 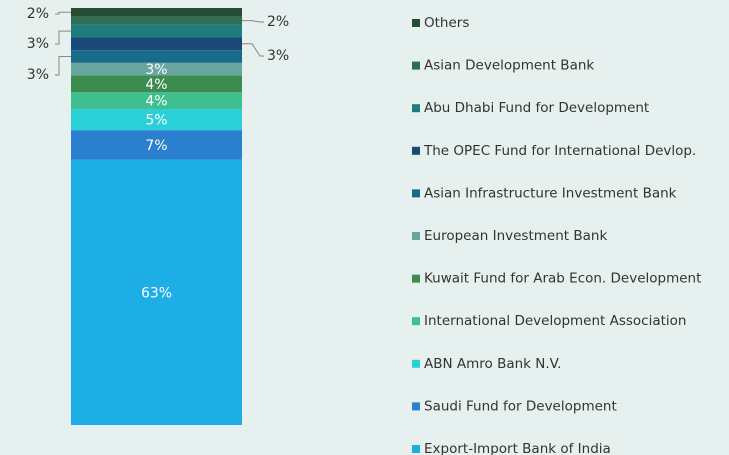 I want to click on legend-label: Asian Development Bank, so click(x=509, y=66).